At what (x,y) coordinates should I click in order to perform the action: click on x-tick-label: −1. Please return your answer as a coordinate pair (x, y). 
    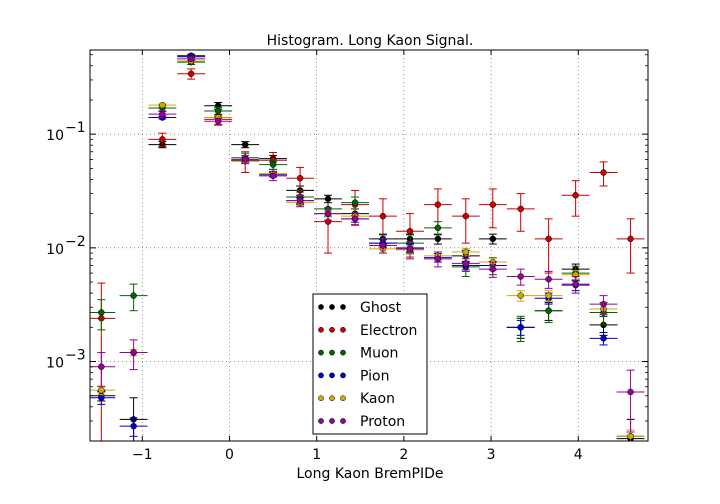
    Looking at the image, I should click on (142, 455).